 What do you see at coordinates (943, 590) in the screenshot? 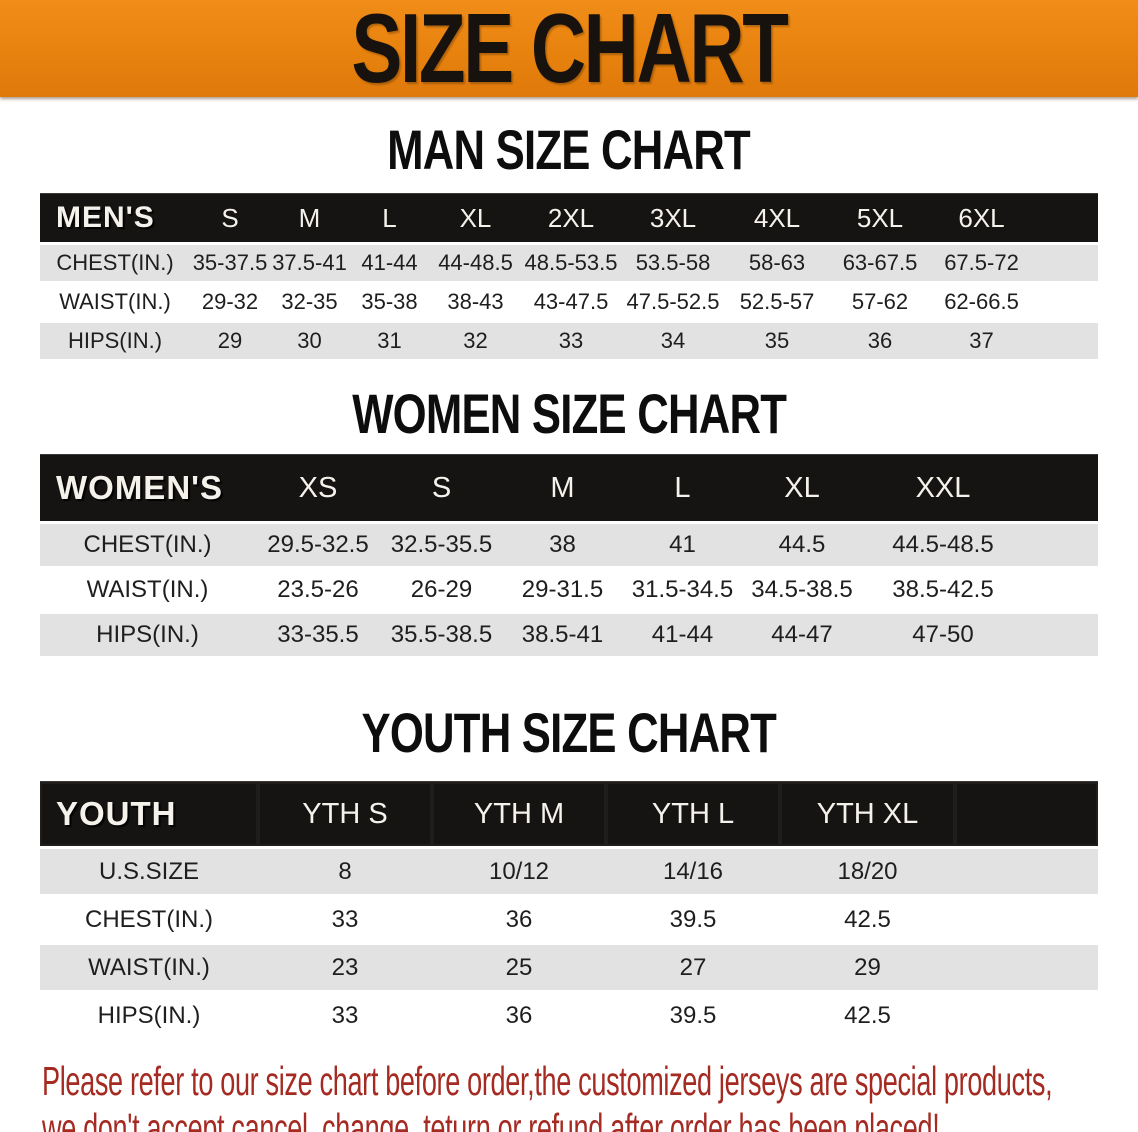
I see `size-value-cell: 38.5-42.5` at bounding box center [943, 590].